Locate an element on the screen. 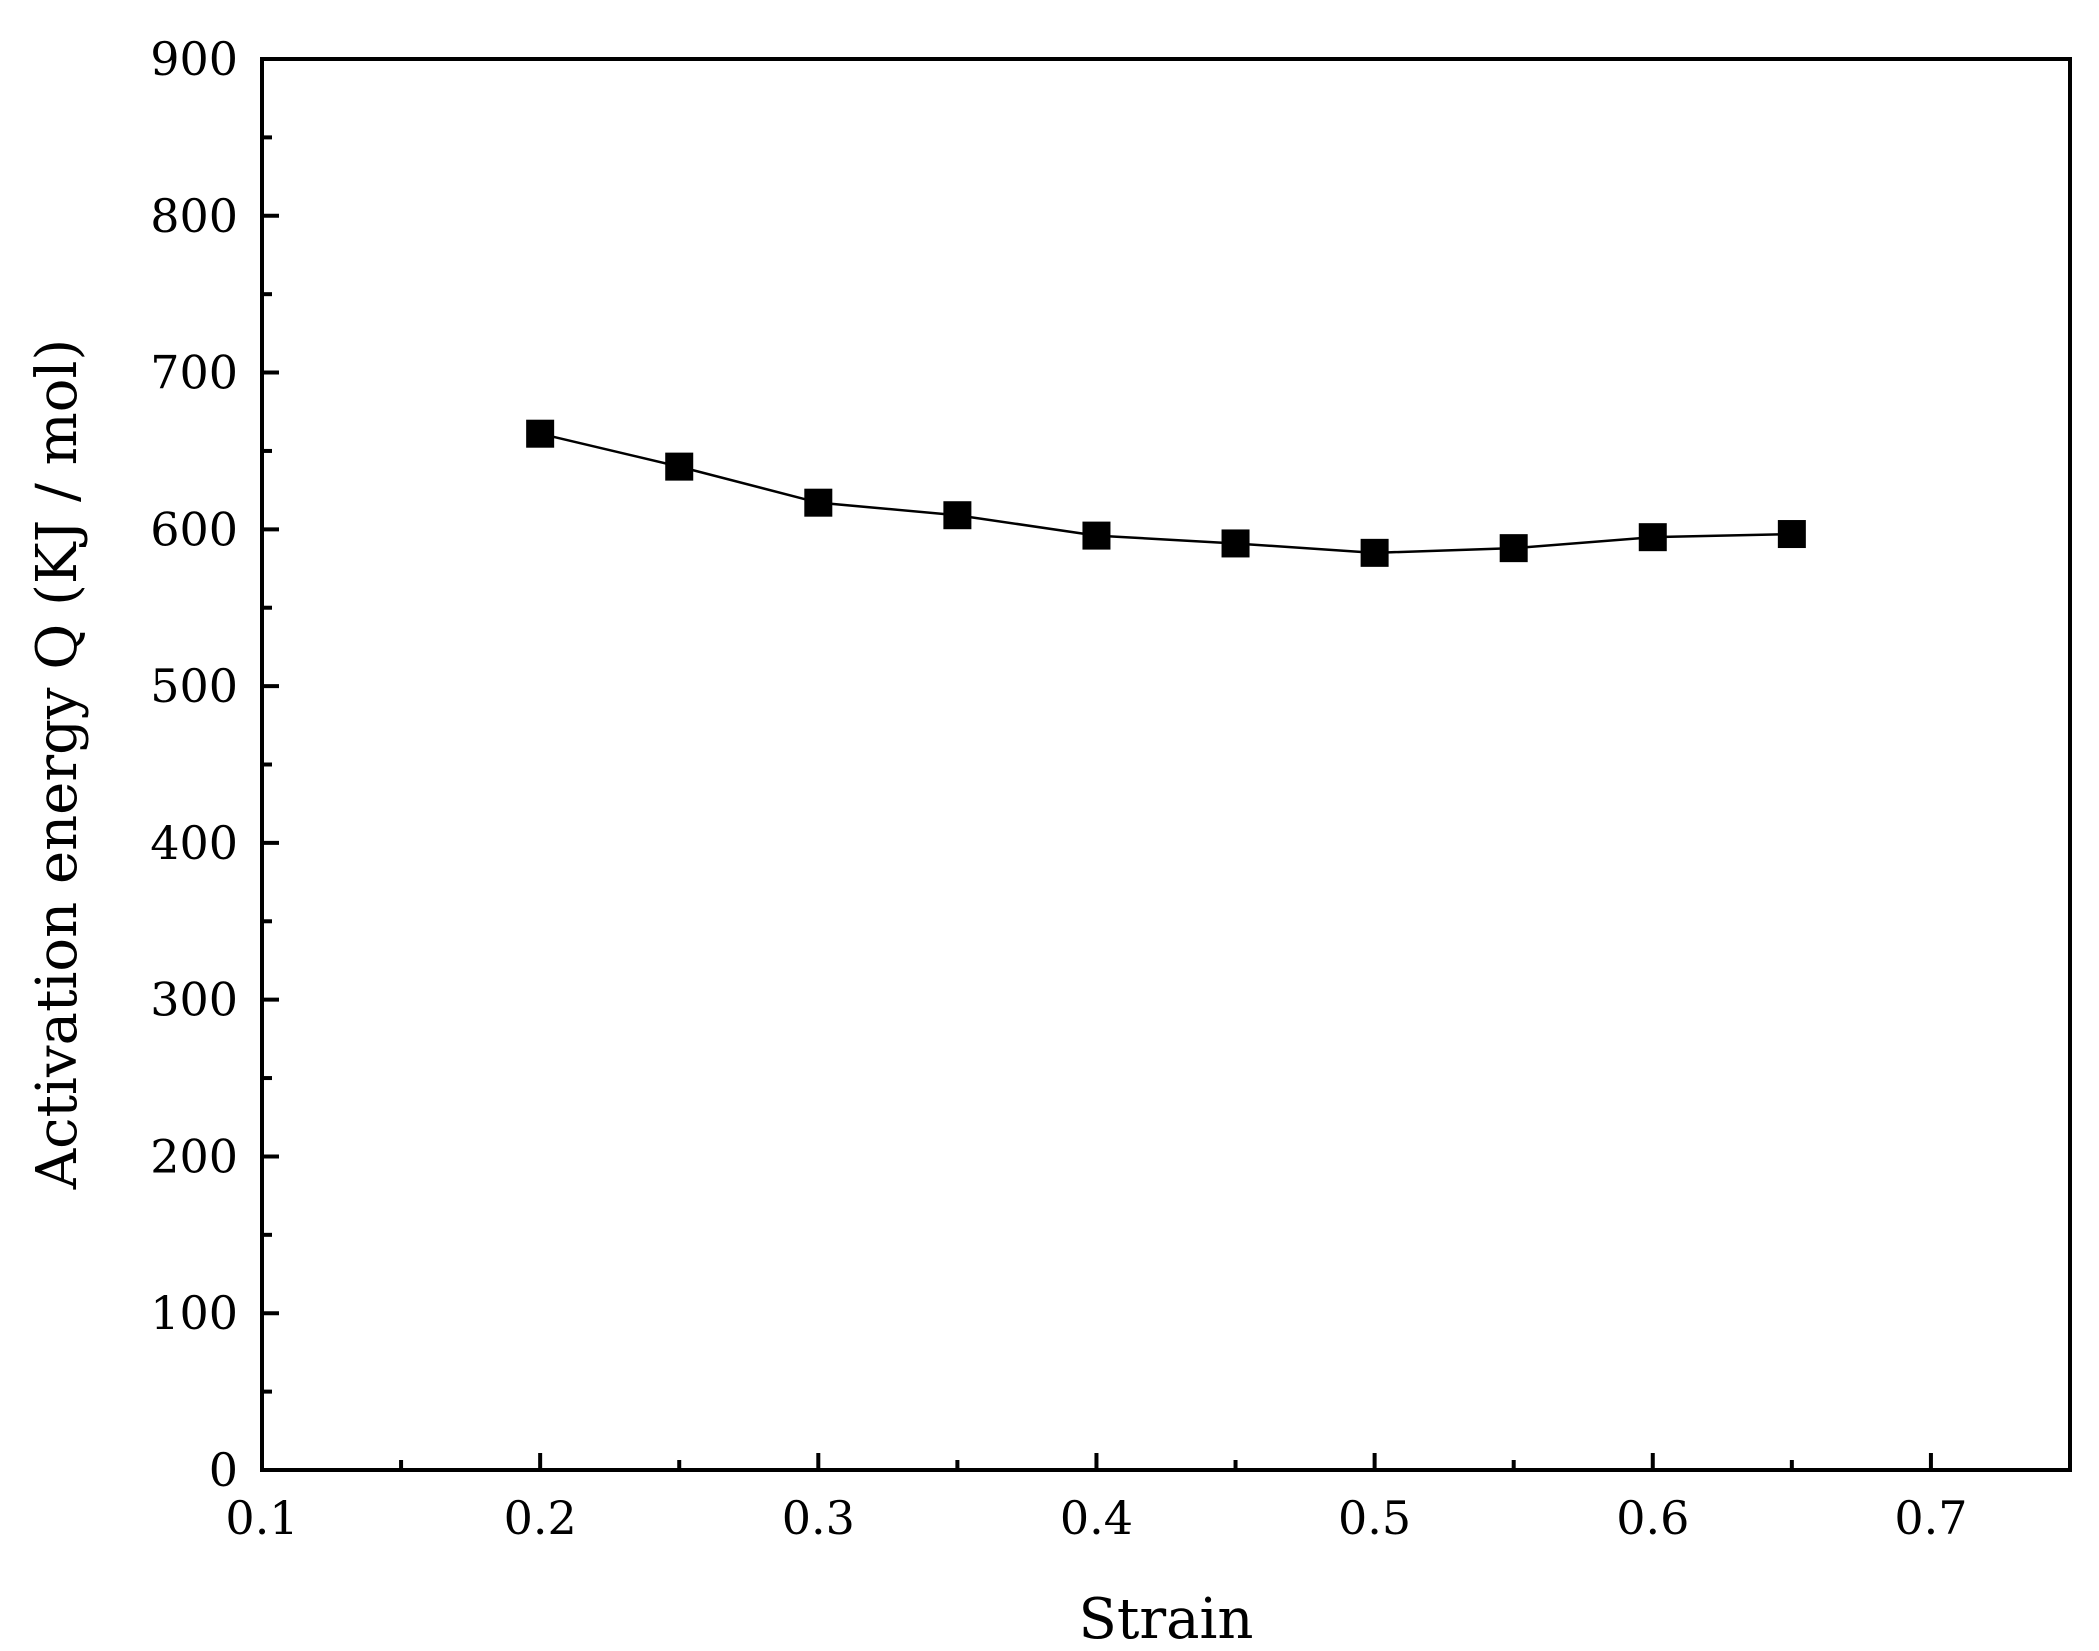 This screenshot has height=1651, width=2099. series-group is located at coordinates (1166, 493).